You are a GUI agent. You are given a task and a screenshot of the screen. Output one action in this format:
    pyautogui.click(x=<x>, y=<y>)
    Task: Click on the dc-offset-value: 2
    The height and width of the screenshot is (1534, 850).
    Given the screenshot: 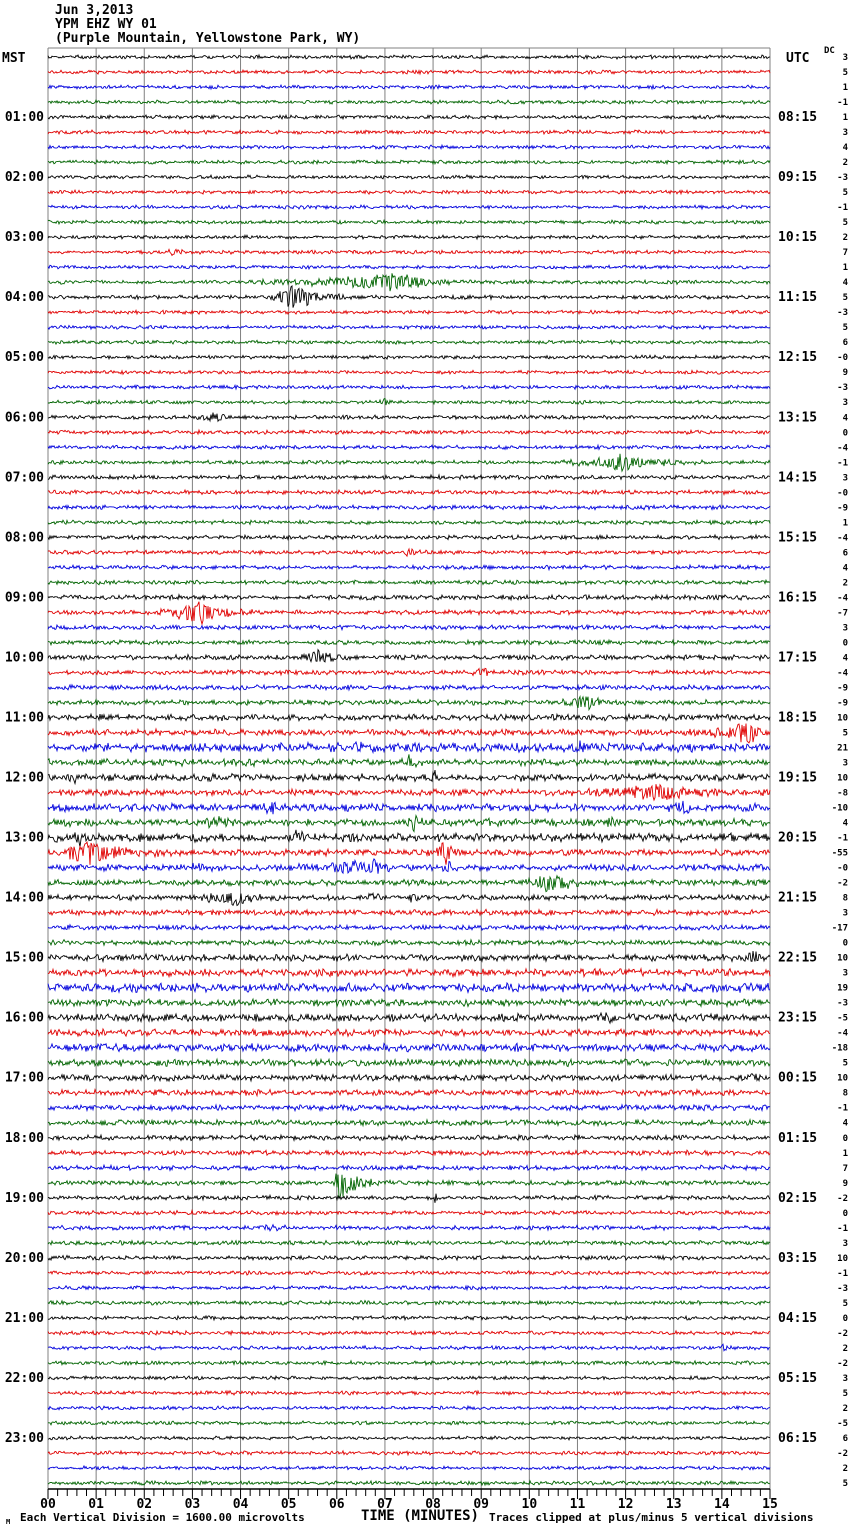 What is the action you would take?
    pyautogui.click(x=845, y=163)
    